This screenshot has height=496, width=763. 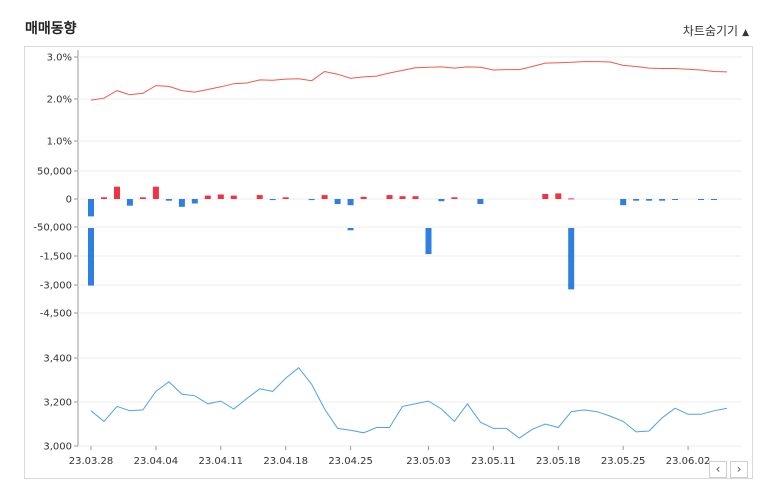 What do you see at coordinates (739, 469) in the screenshot?
I see `chart-next-button: ›` at bounding box center [739, 469].